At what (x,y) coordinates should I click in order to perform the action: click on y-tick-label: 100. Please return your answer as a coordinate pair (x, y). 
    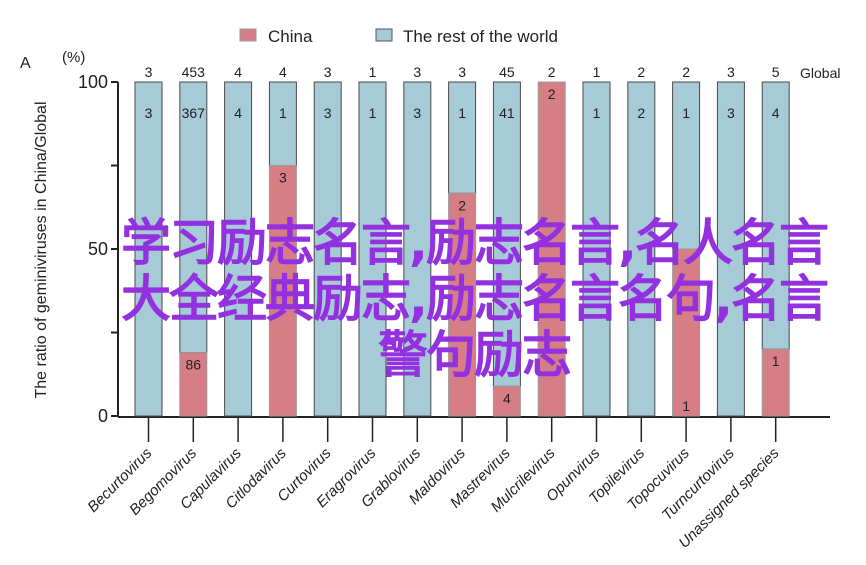
    Looking at the image, I should click on (93, 82).